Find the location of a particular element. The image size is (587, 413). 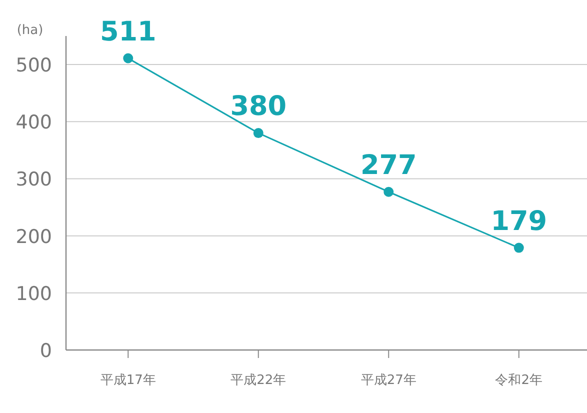

y-tick-label: 400 is located at coordinates (34, 123).